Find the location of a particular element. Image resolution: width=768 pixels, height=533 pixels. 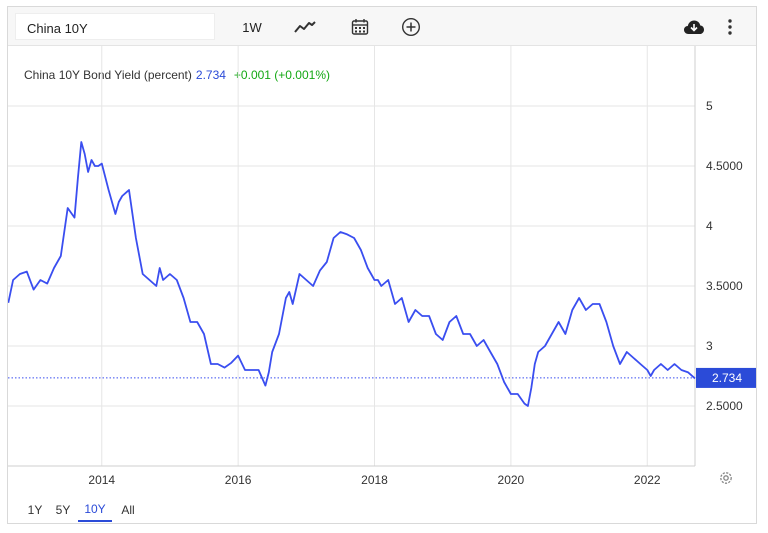

last-value-label: 2.734 is located at coordinates (727, 378).